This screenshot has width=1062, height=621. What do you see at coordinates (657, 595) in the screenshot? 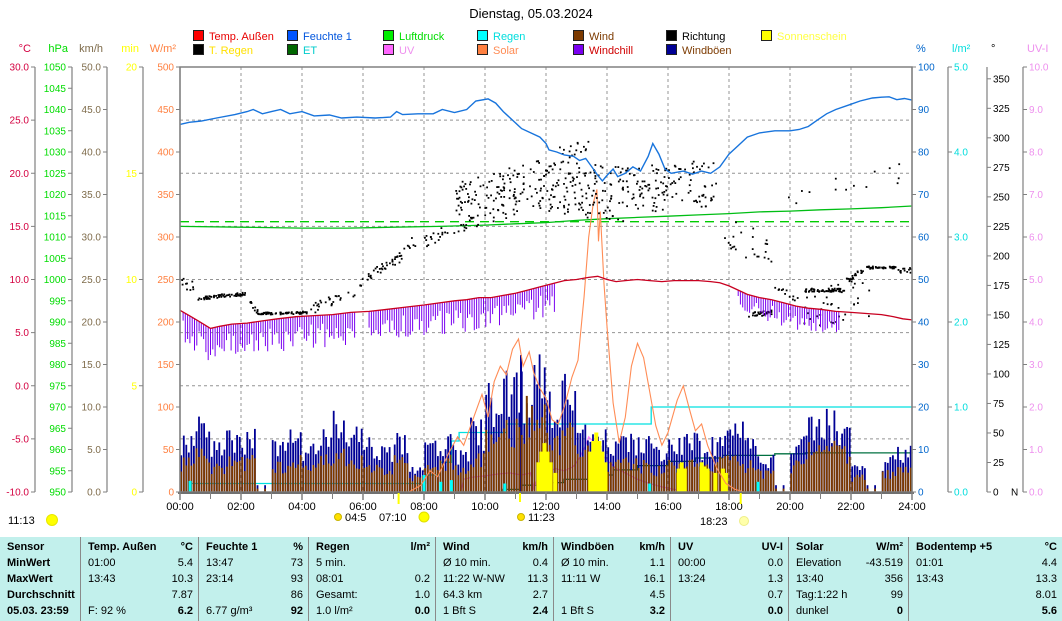
I see `stat-value: 4.5` at bounding box center [657, 595].